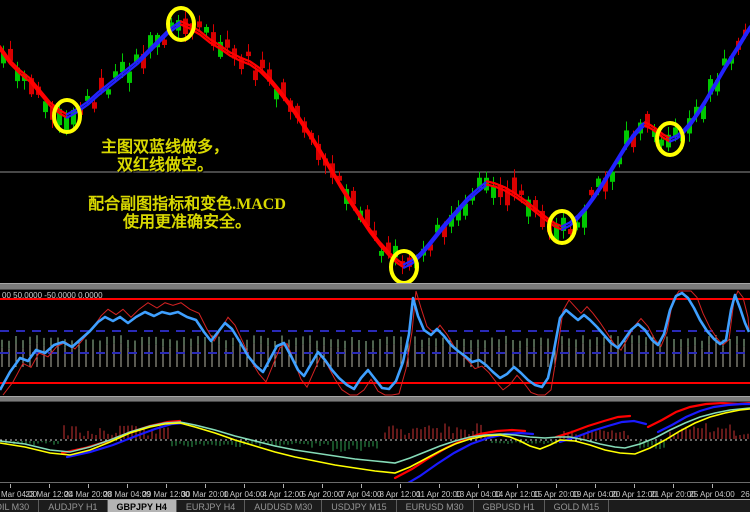 This screenshot has width=750, height=512. What do you see at coordinates (439, 494) in the screenshot?
I see `time-label: 11 Apr 20:00` at bounding box center [439, 494].